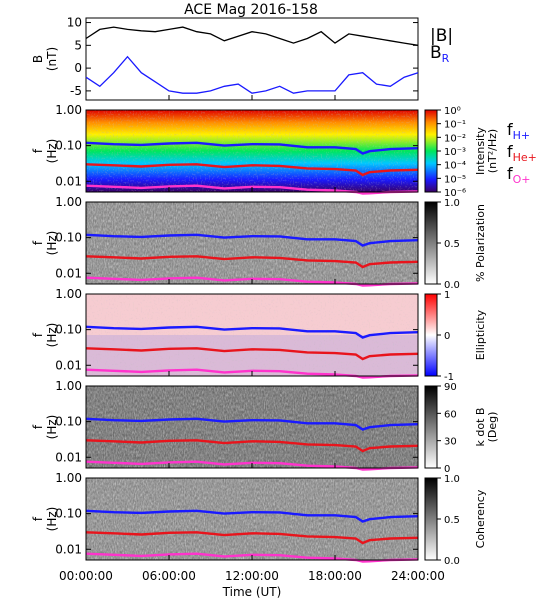 This screenshot has height=600, width=550. I want to click on colorbar-label-line1: k dot B, so click(480, 427).